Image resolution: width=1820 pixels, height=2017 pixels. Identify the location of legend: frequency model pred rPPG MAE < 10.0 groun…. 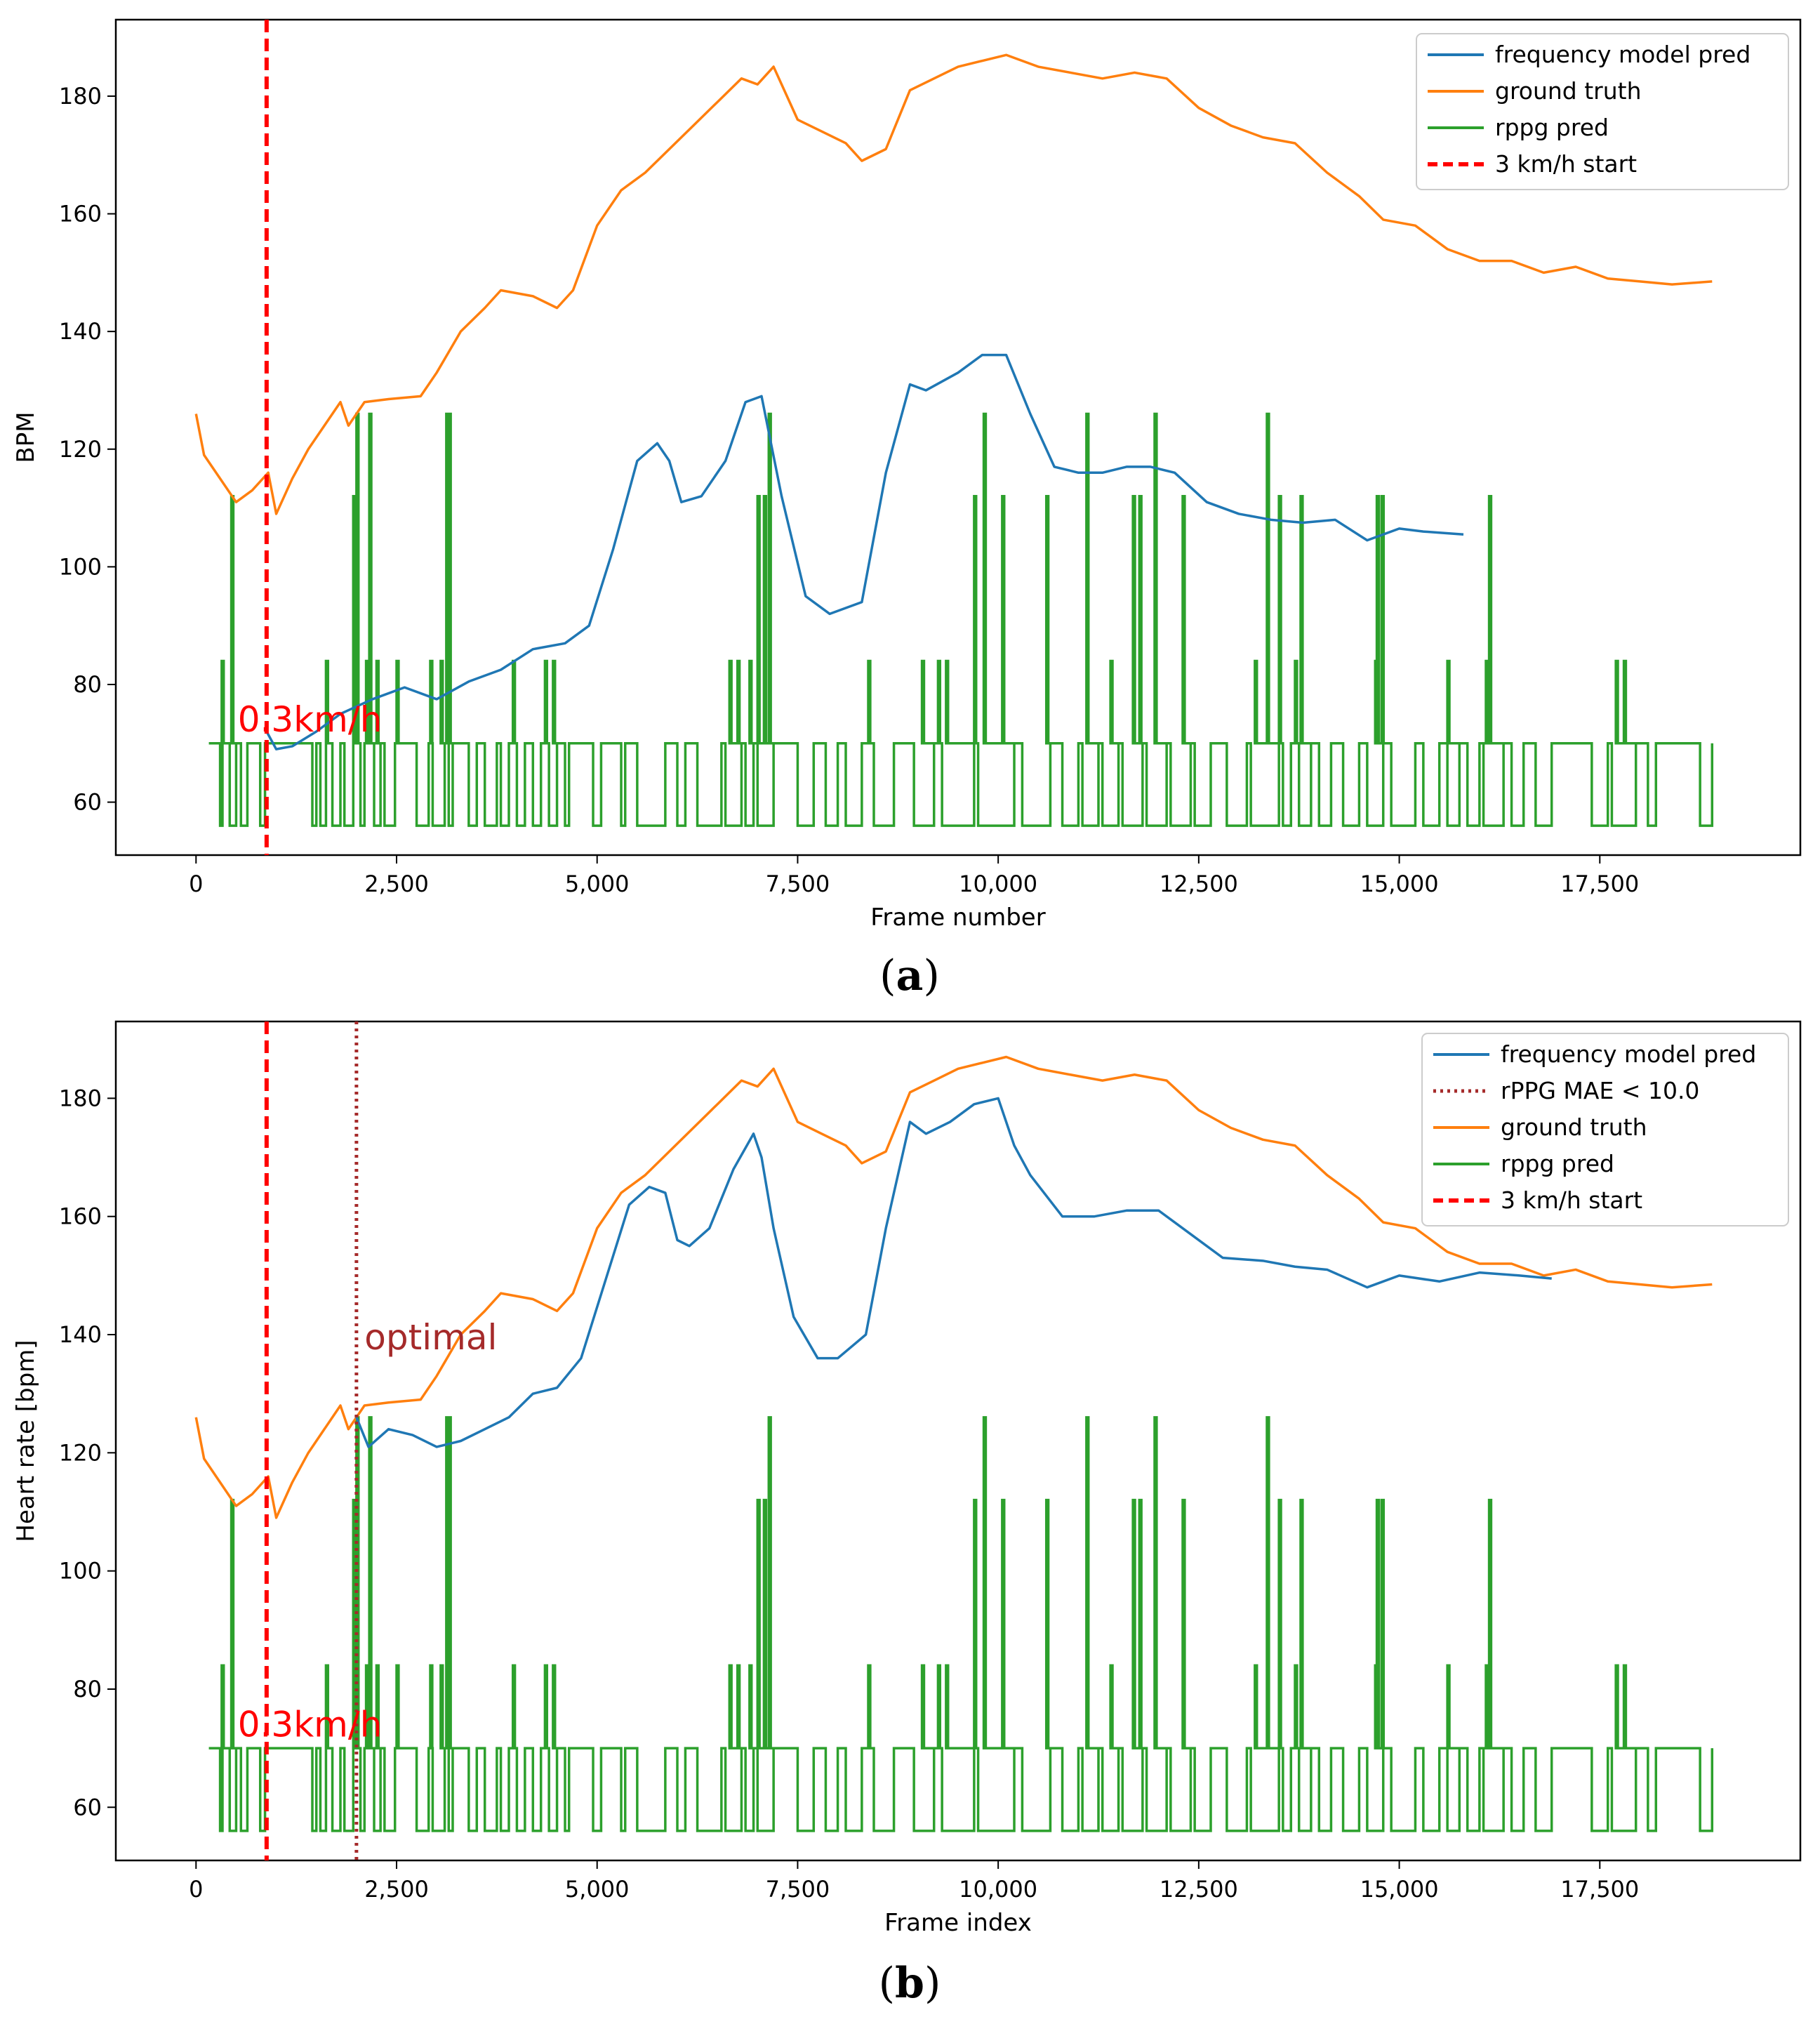
(1605, 1129).